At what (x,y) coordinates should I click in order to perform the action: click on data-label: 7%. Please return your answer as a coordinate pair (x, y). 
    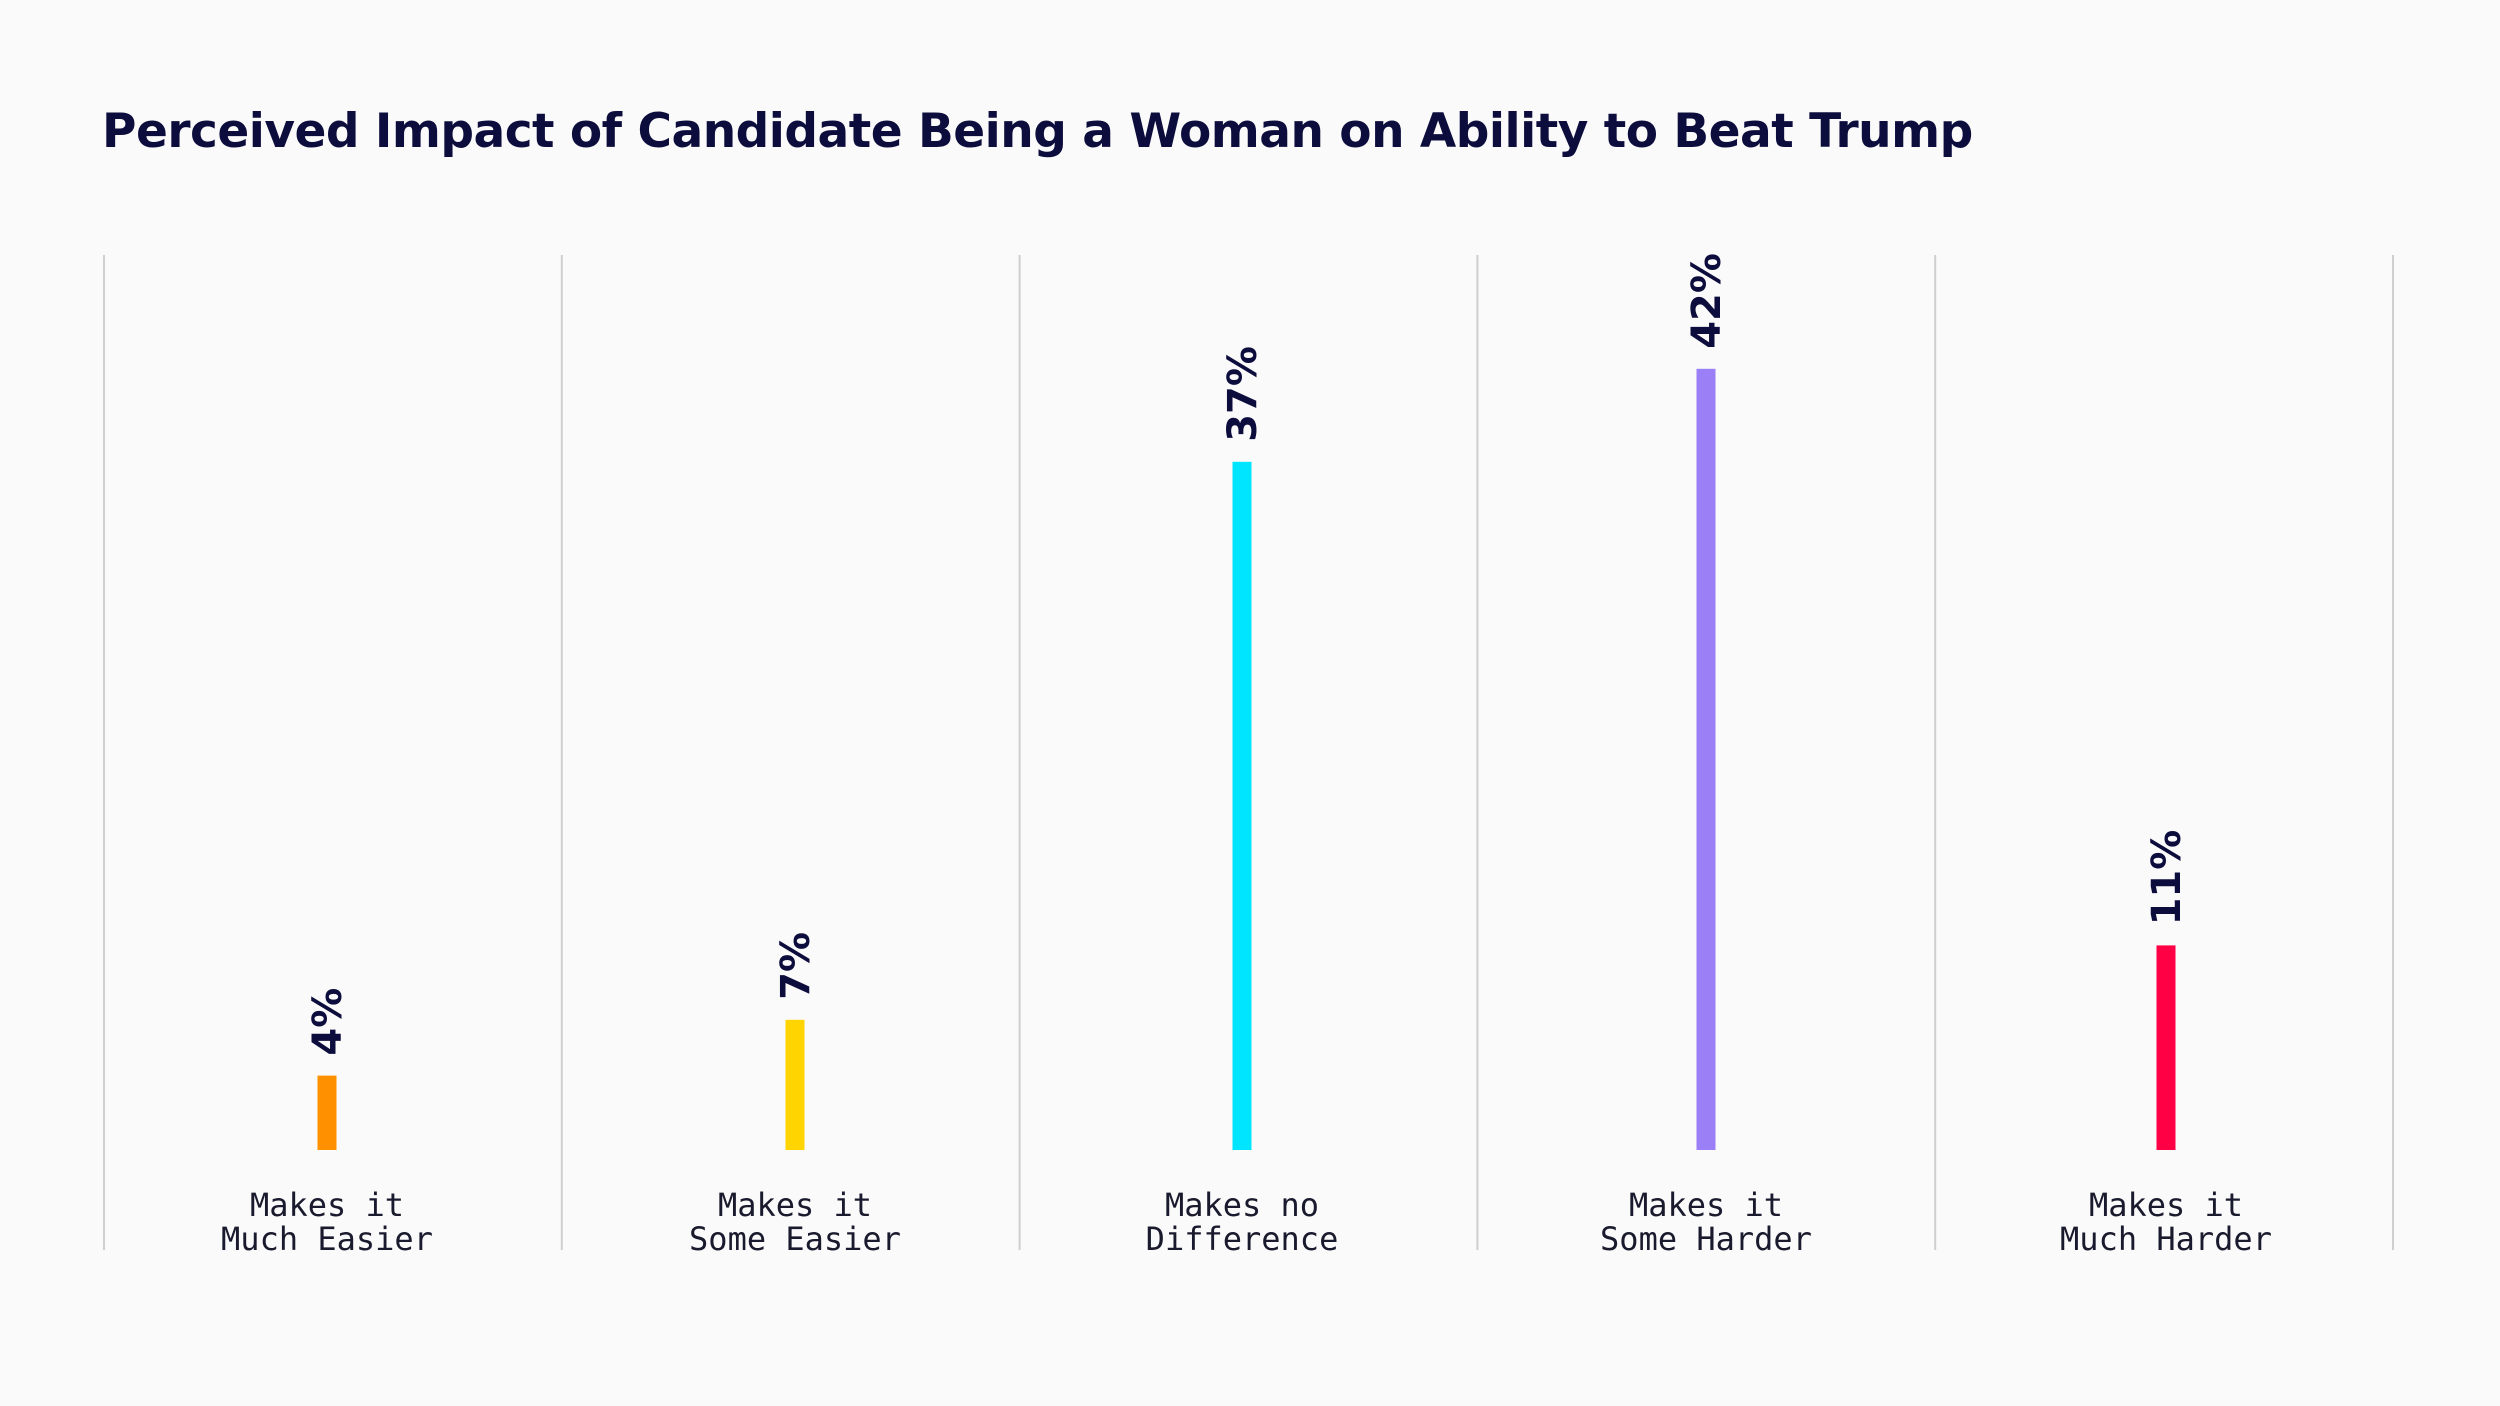
    Looking at the image, I should click on (796, 966).